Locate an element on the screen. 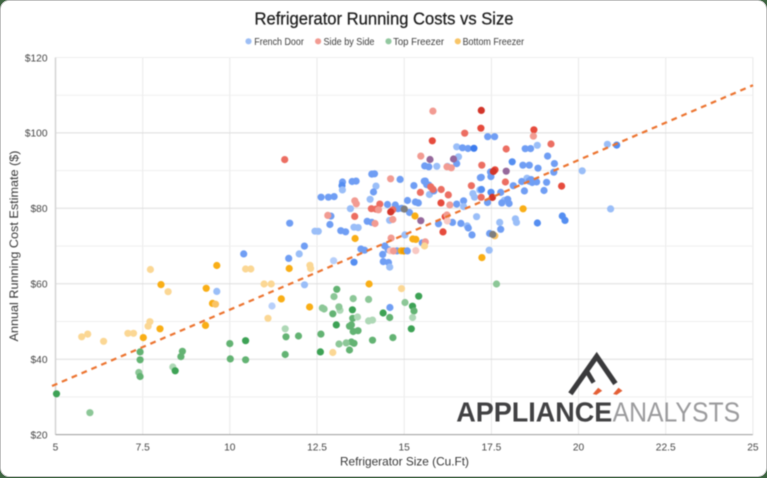  svg-text: $100 is located at coordinates (36, 134).